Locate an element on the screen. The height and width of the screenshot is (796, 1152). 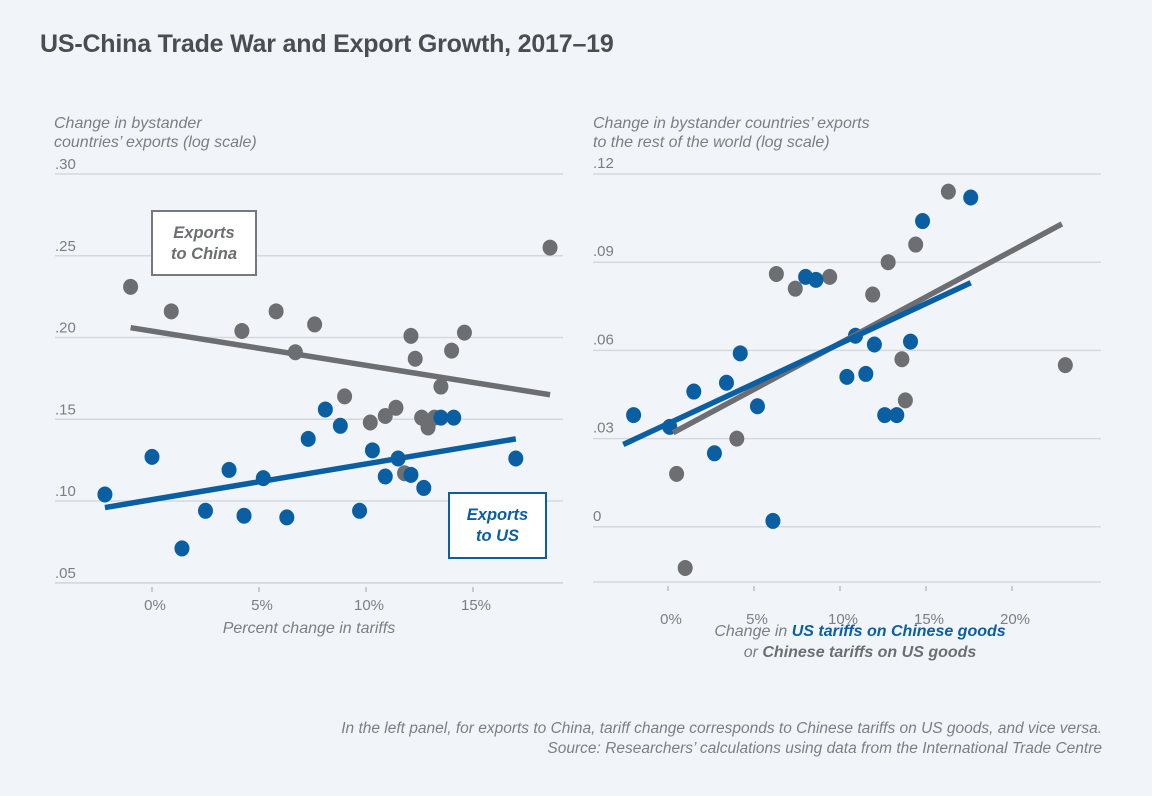
legend-box-exports-to-us: Exports to US is located at coordinates (497, 525).